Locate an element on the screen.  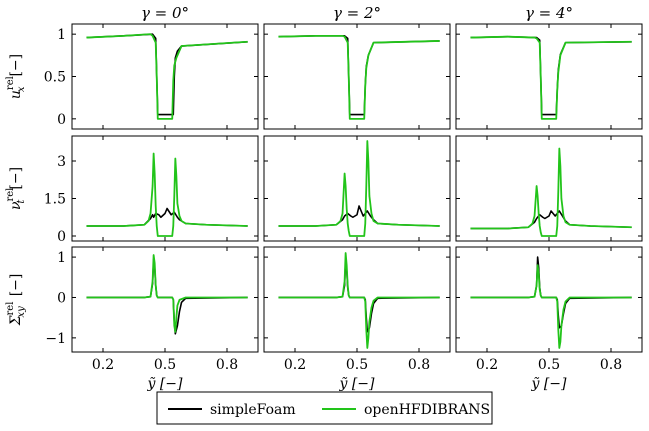
y-tick-label: 3 is located at coordinates (61, 162).